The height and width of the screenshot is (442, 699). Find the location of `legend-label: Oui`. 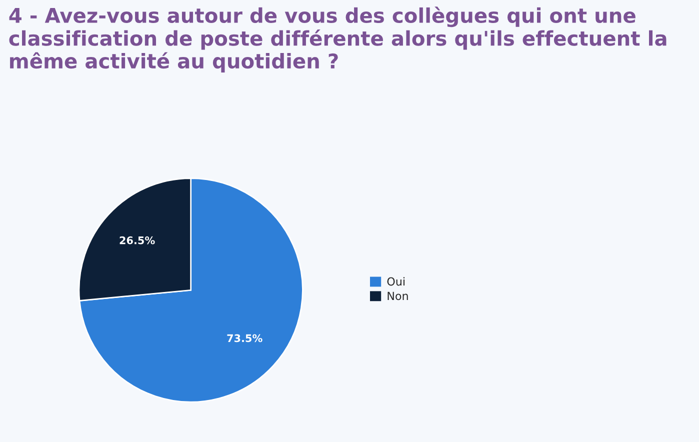

legend-label: Oui is located at coordinates (395, 281).